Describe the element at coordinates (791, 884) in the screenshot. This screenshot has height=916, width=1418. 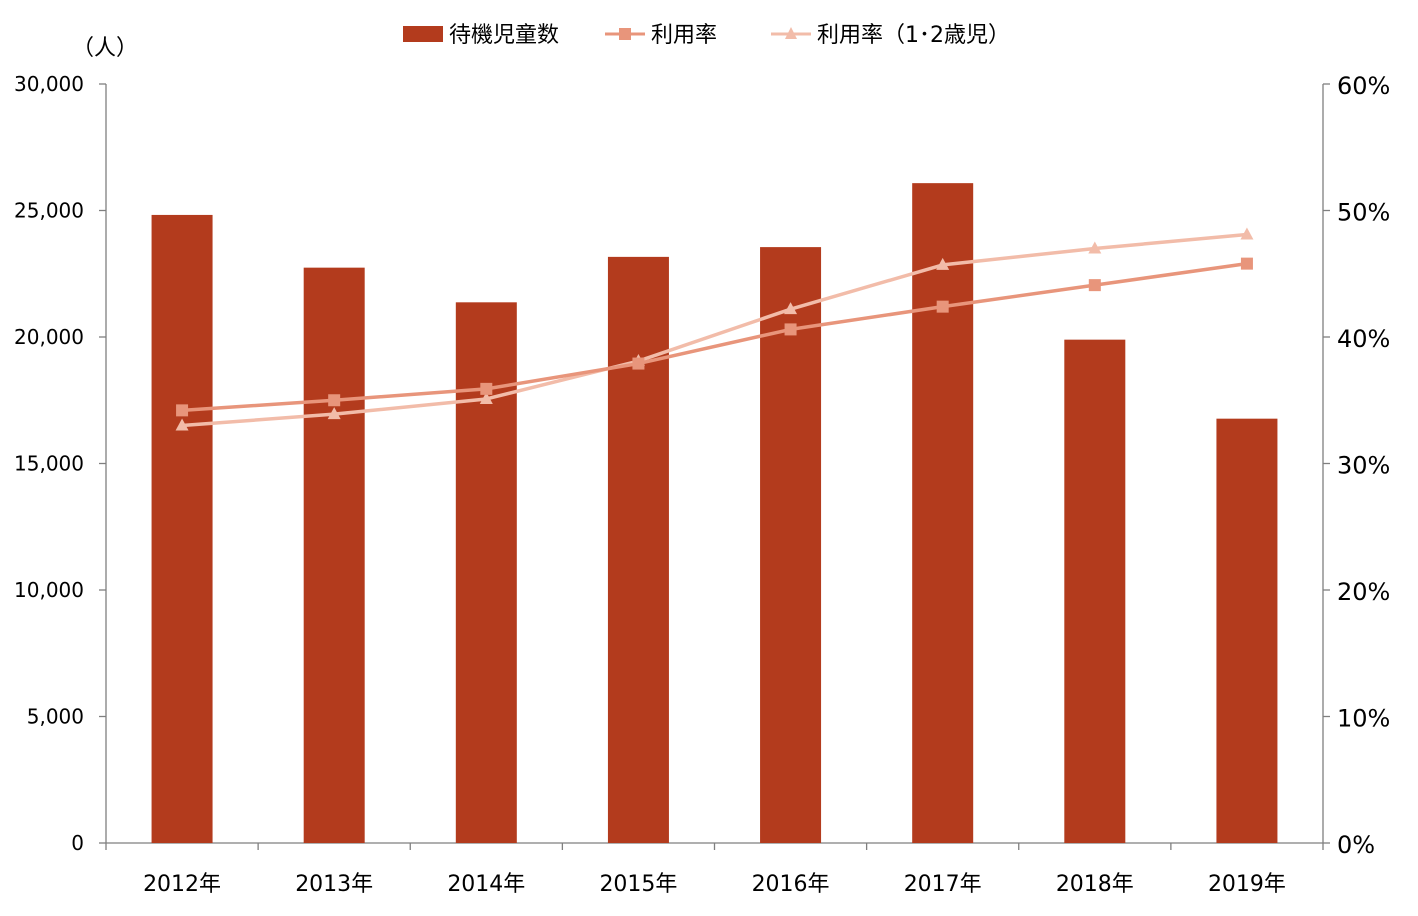
I see `x-axis-category-label: 2016年` at that location.